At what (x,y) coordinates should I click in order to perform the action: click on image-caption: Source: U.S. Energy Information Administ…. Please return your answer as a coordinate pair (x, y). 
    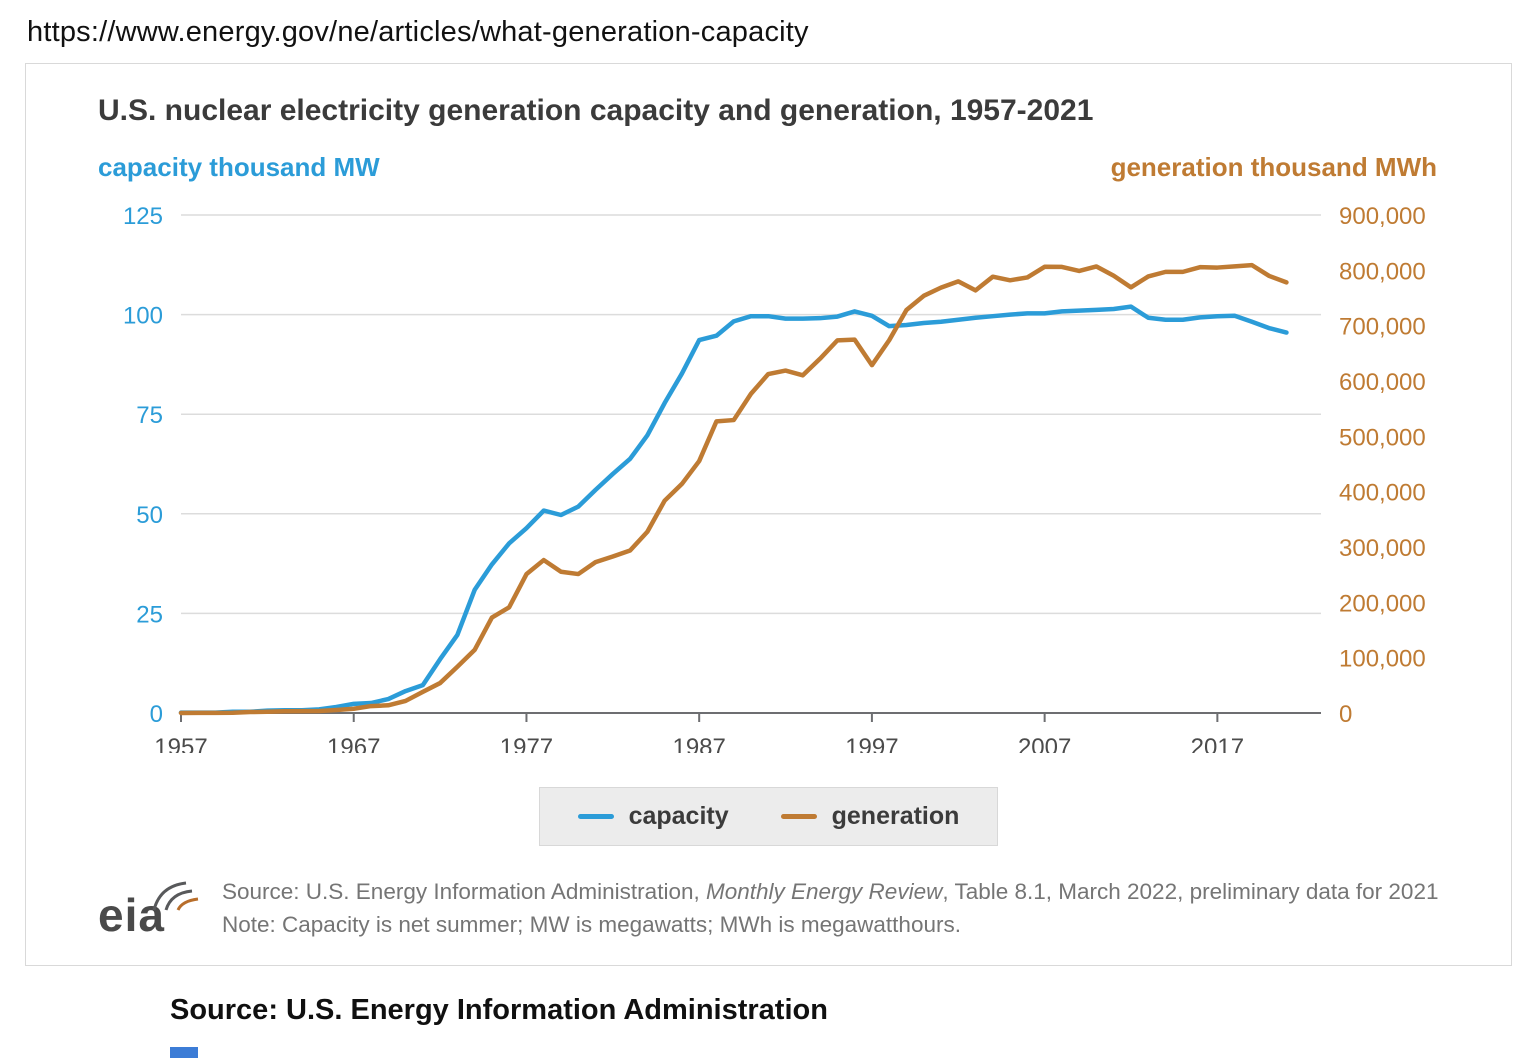
    Looking at the image, I should click on (499, 1010).